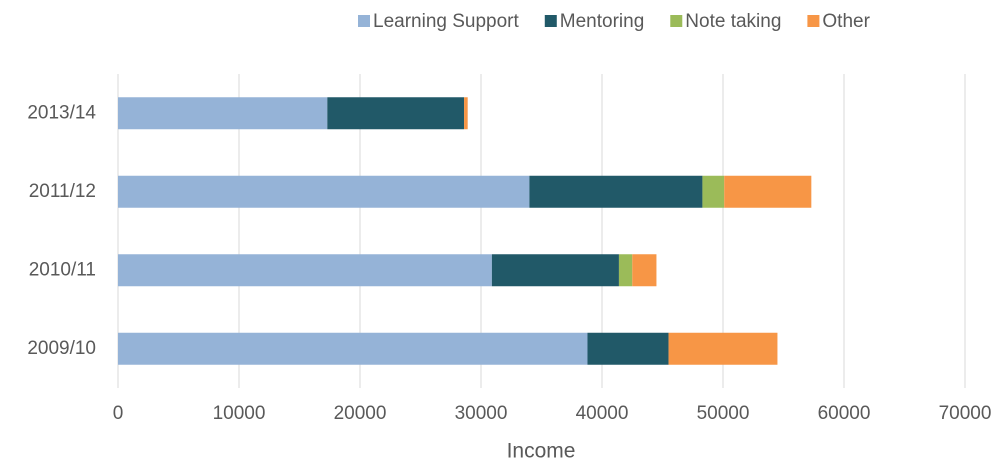 The height and width of the screenshot is (464, 1005). I want to click on y-tick-label: 2009/10, so click(61, 348).